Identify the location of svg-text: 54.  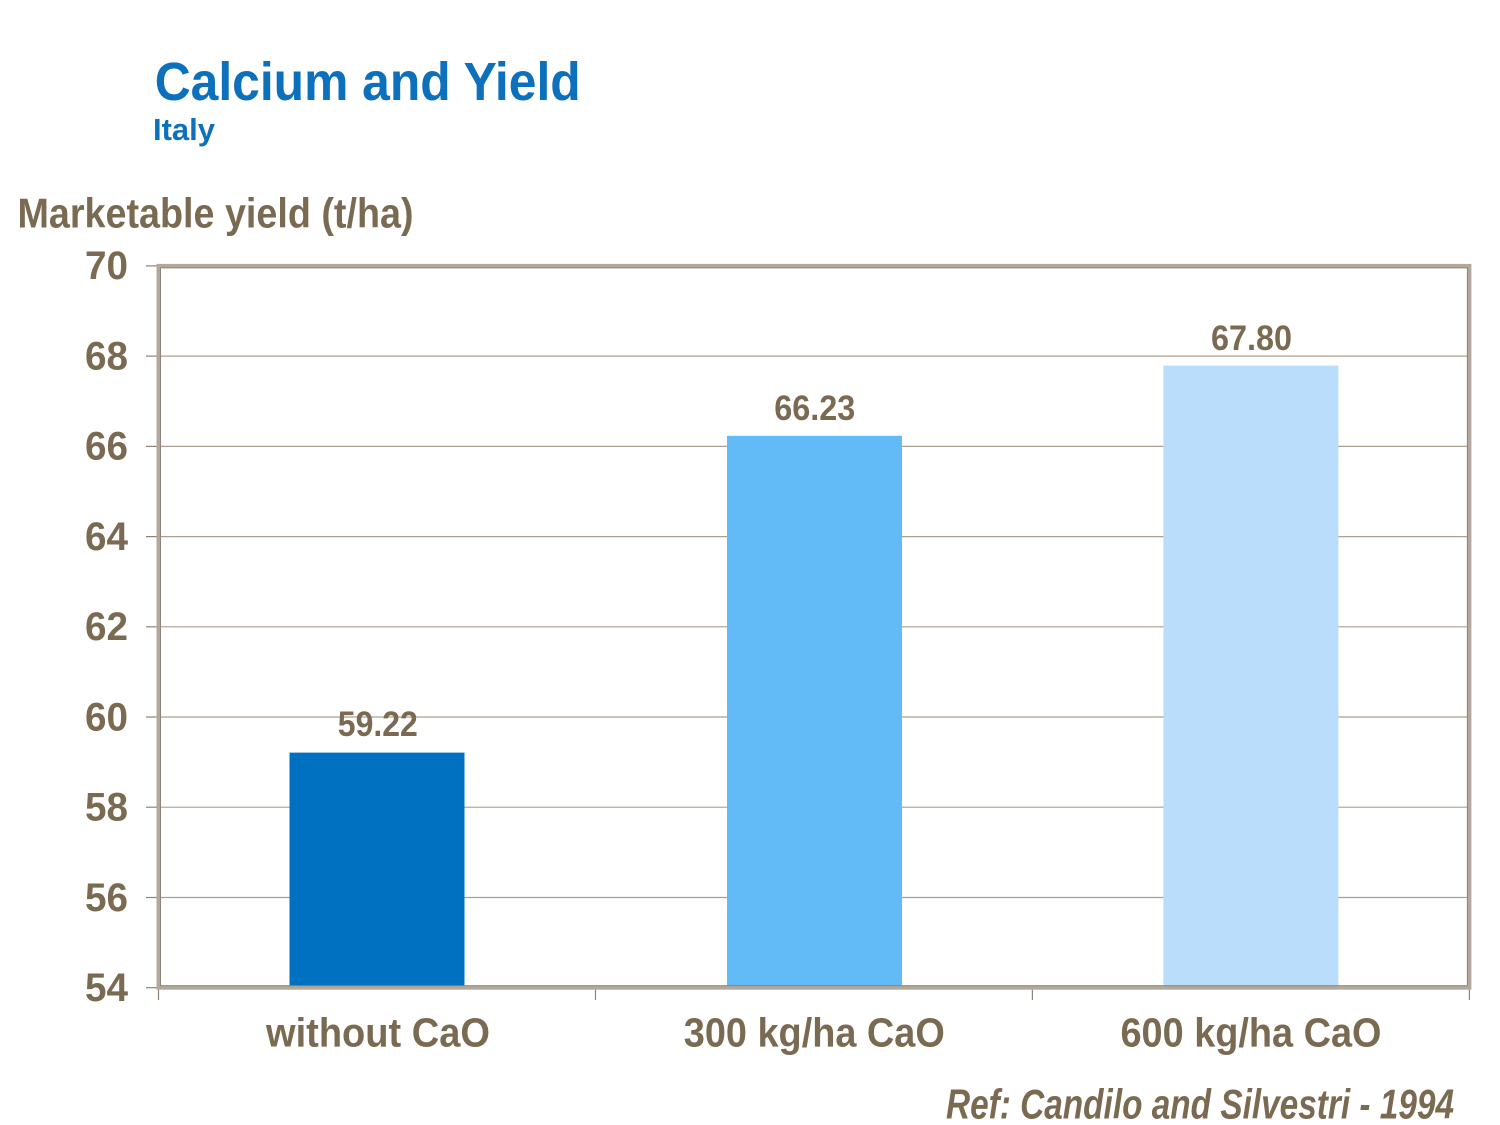
(106, 988).